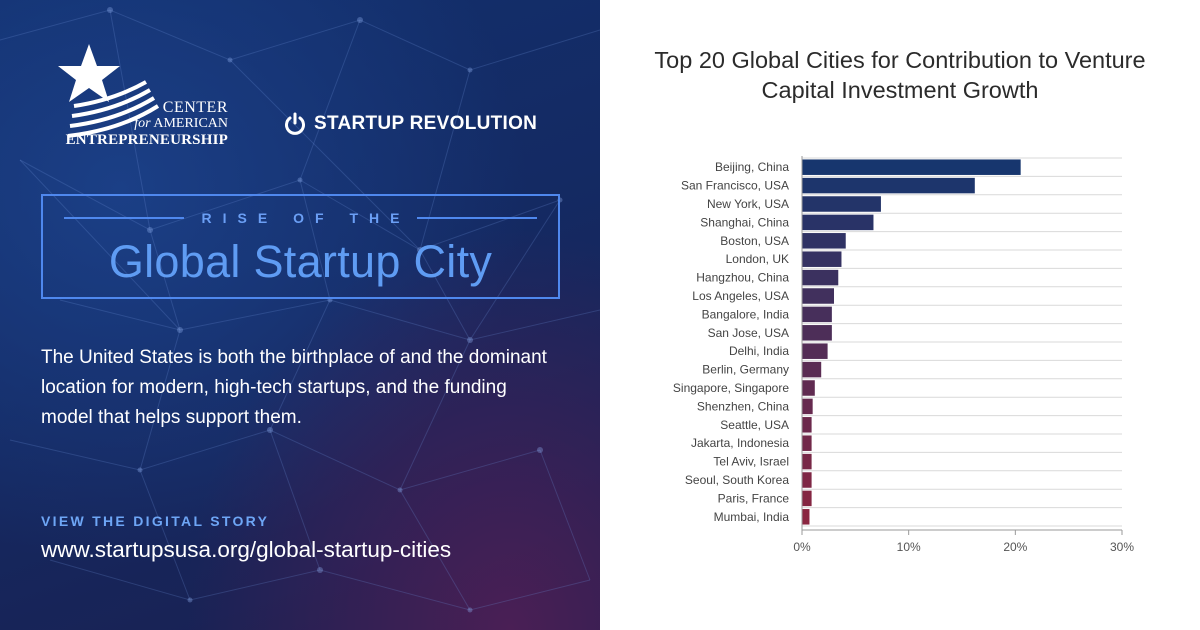 The image size is (1200, 630). Describe the element at coordinates (109, 91) in the screenshot. I see `star-logo-icon` at that location.